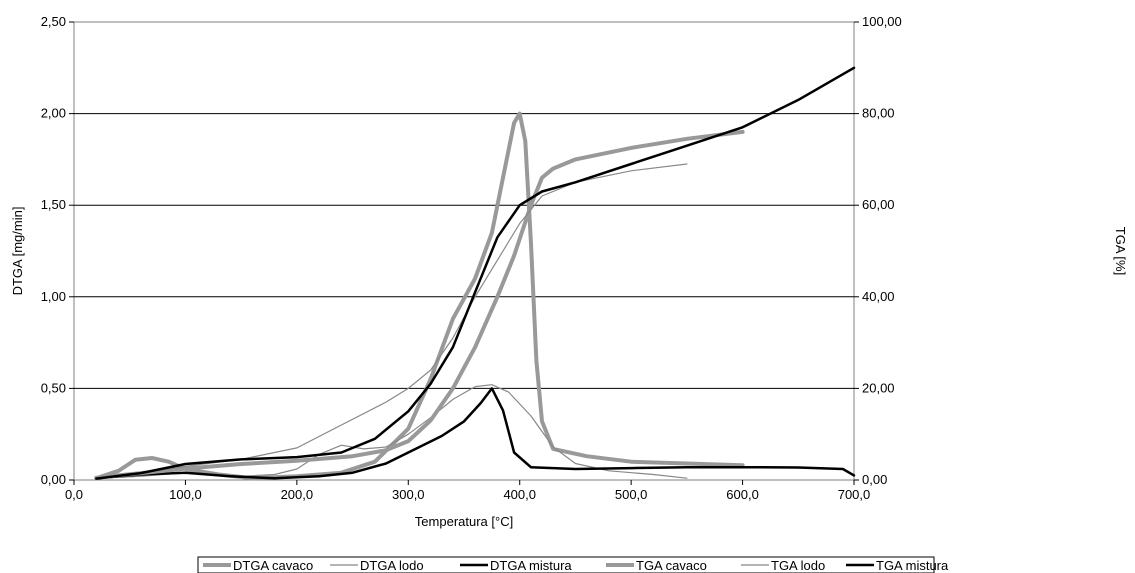  Describe the element at coordinates (53, 387) in the screenshot. I see `y-left-tick-label: 0,50` at that location.